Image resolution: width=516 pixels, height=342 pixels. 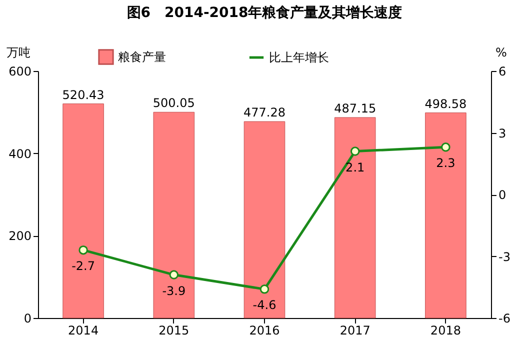 I want to click on x-tick-label: 2015, so click(x=174, y=331).